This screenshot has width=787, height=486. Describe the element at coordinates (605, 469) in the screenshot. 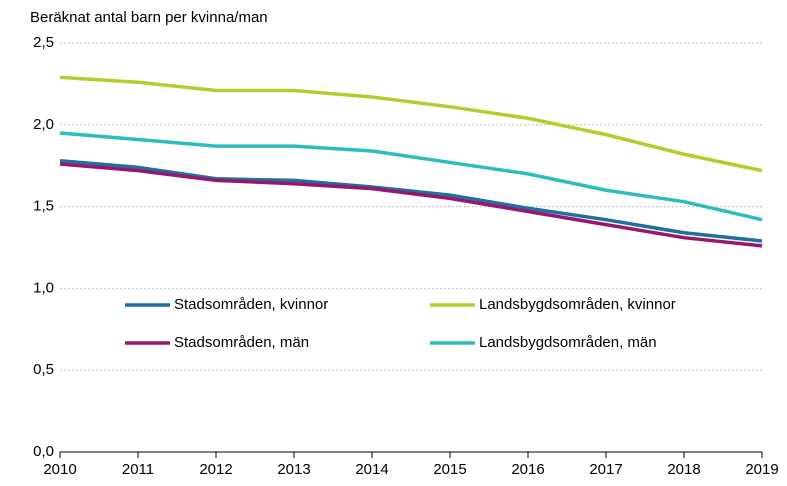

I see `x-tick-label: 2017` at that location.